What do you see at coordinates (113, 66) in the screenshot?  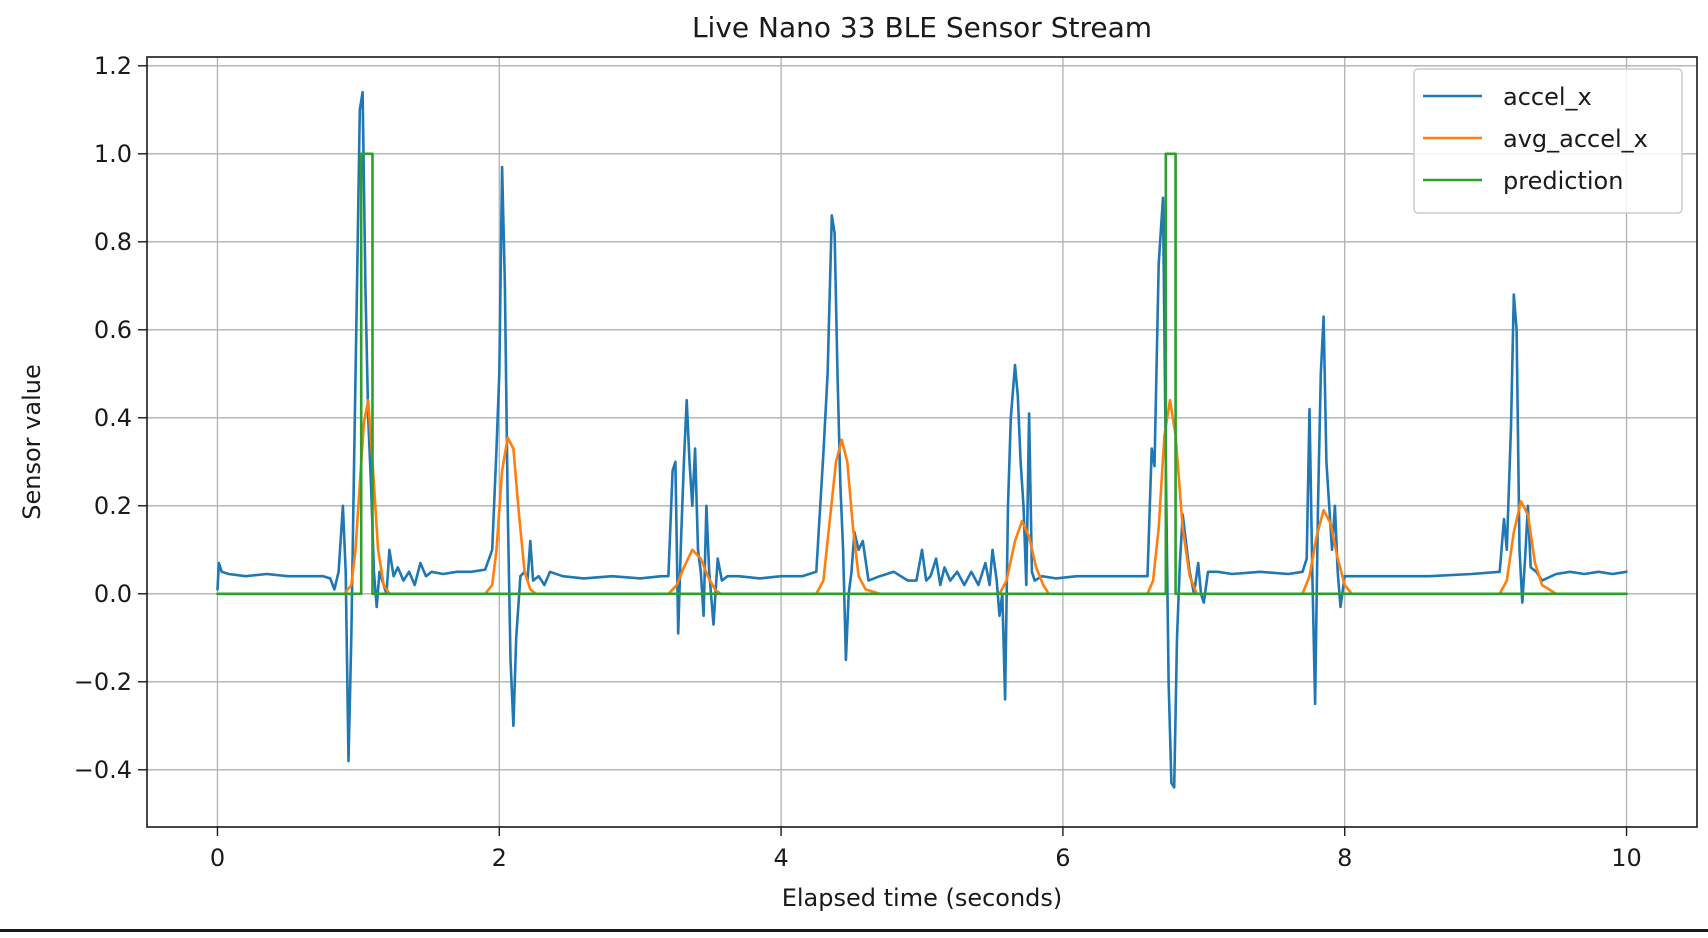 I see `y-tick-label: 1.2` at bounding box center [113, 66].